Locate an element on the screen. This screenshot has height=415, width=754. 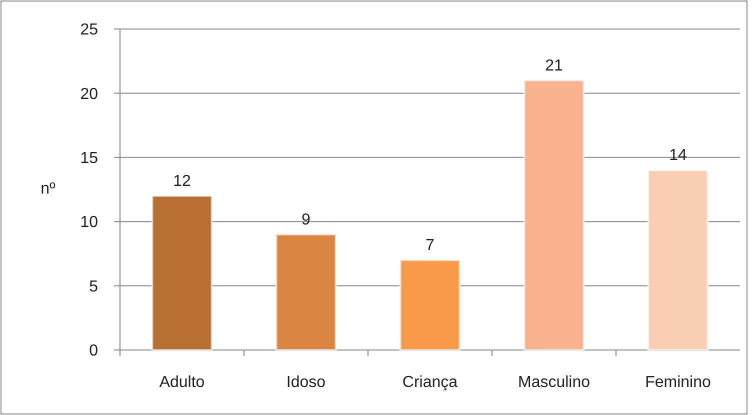
x-tick-label: Idoso is located at coordinates (306, 382).